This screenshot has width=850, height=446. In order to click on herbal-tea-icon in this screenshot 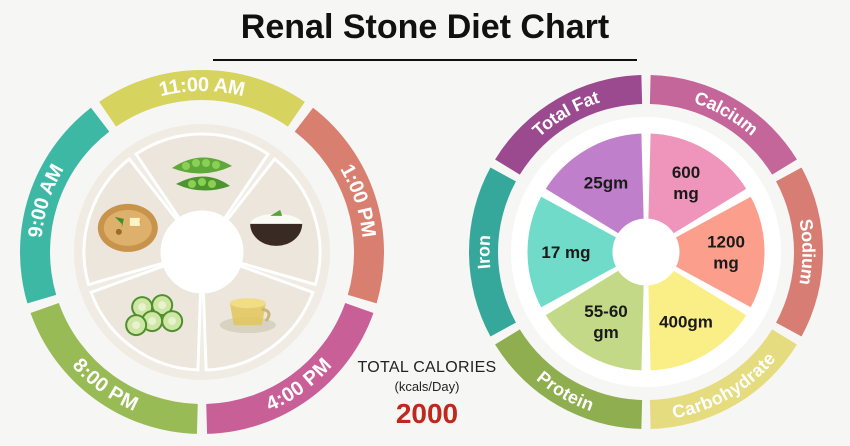, I will do `click(247, 316)`.